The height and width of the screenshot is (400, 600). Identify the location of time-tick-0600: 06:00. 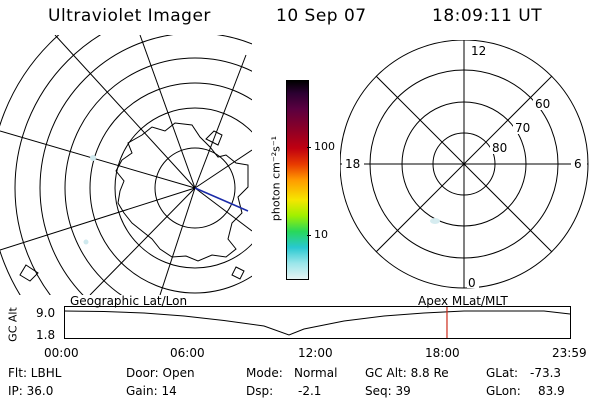
(187, 353).